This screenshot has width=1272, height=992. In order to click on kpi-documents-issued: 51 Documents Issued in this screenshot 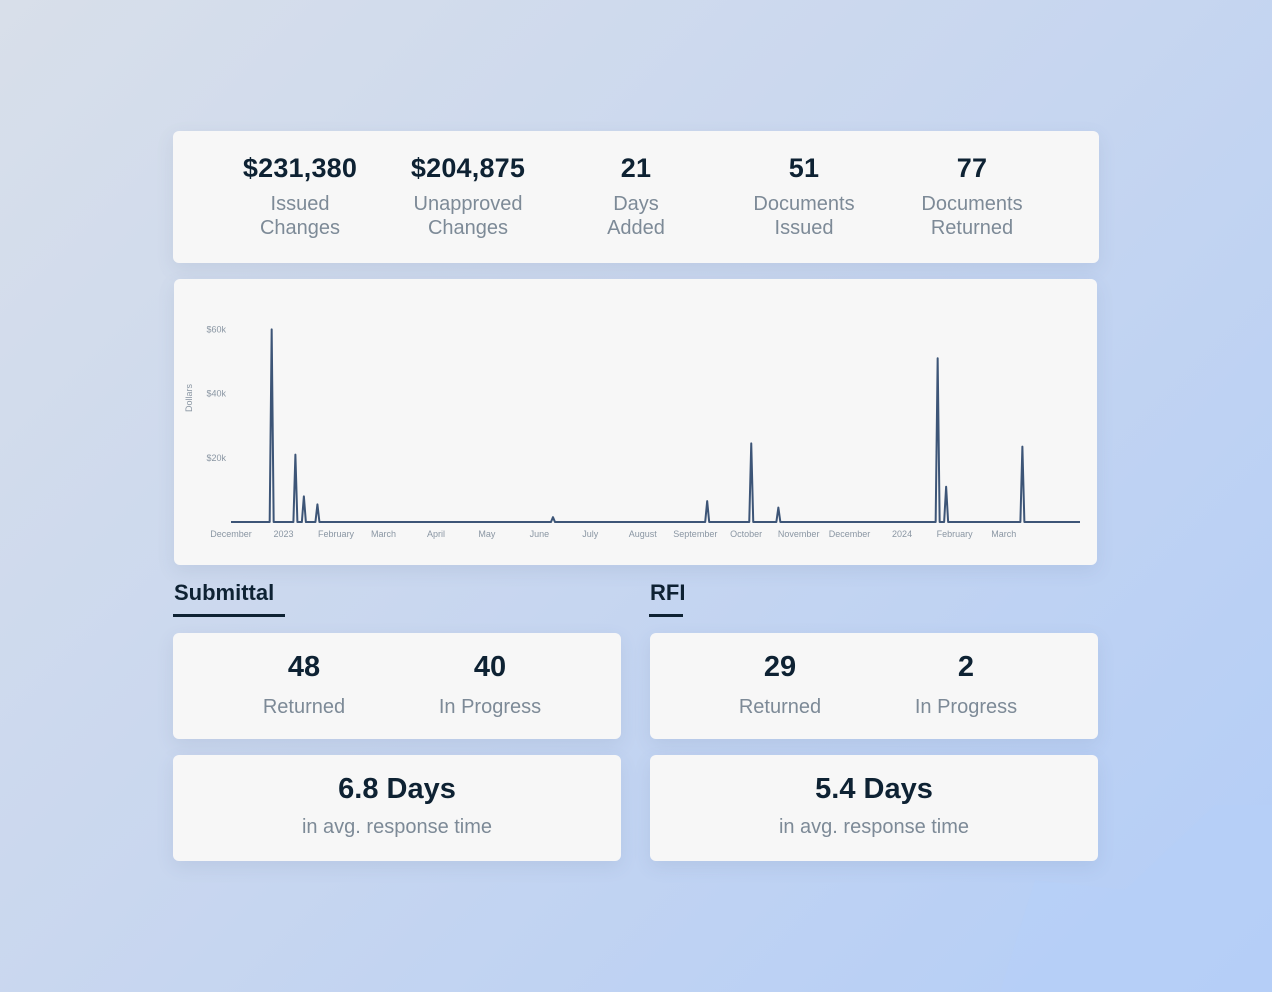, I will do `click(804, 196)`.